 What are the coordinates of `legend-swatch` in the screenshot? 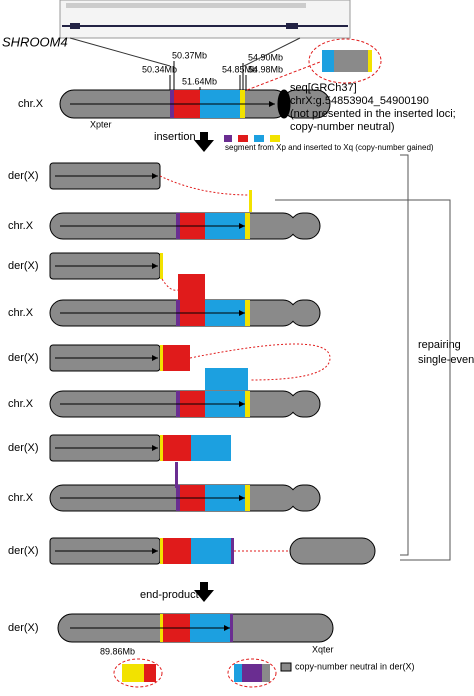 It's located at (286, 667).